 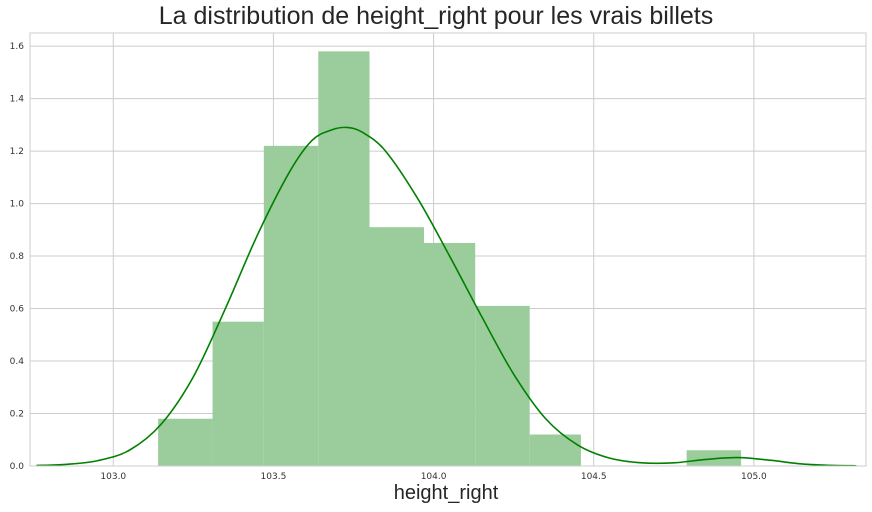 What do you see at coordinates (446, 493) in the screenshot?
I see `x-axis-label: height_right` at bounding box center [446, 493].